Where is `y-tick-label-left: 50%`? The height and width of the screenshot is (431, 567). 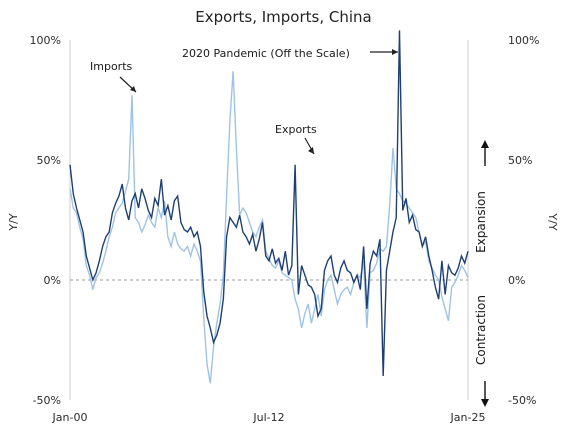
y-tick-label-left: 50% is located at coordinates (49, 160).